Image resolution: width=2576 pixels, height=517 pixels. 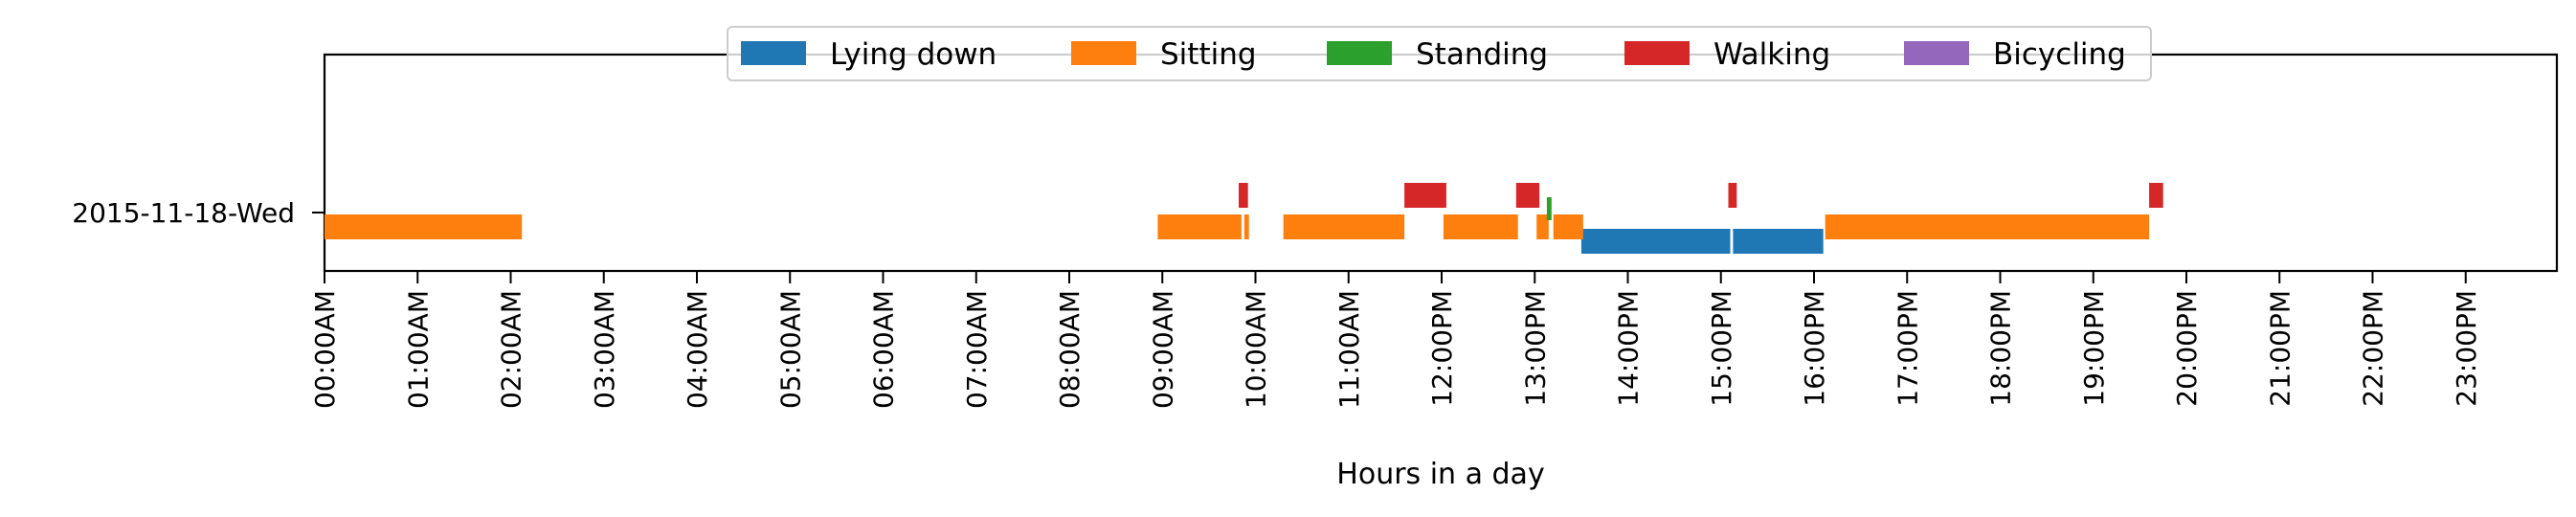 I want to click on x-tick-label: 17:00PM, so click(x=1908, y=348).